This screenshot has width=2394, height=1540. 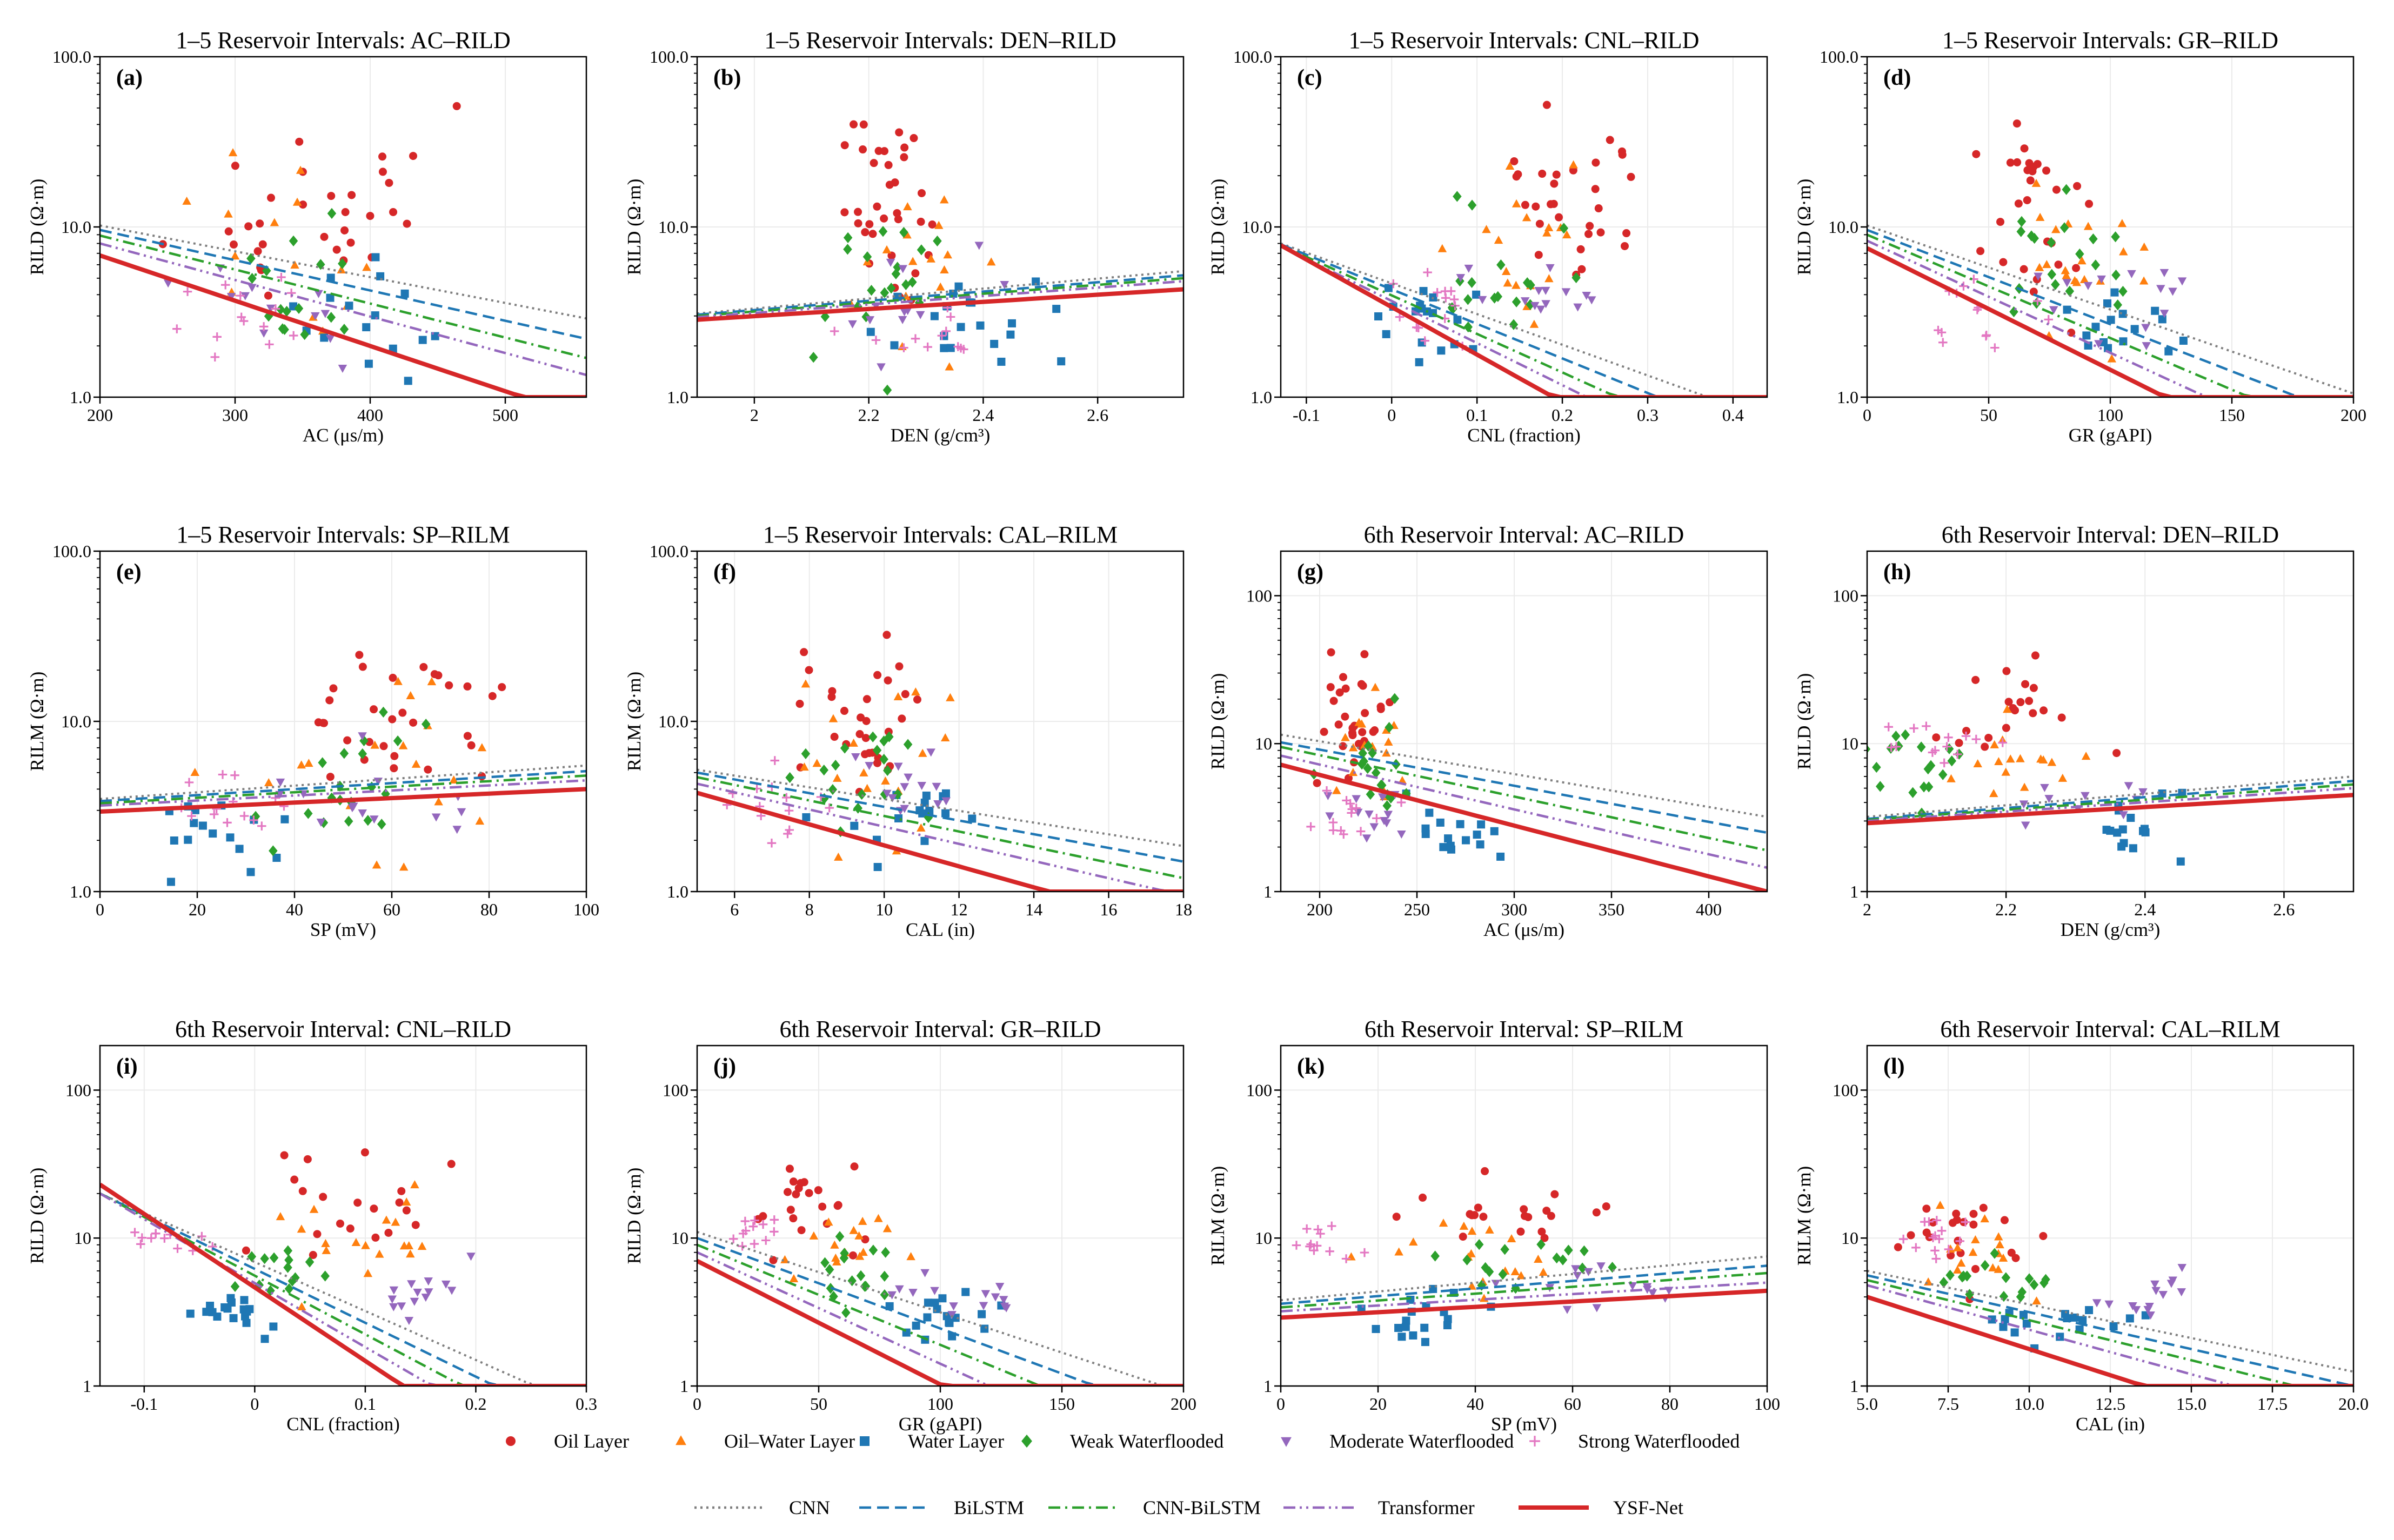 I want to click on x-tick-label: 0, so click(x=1281, y=1404).